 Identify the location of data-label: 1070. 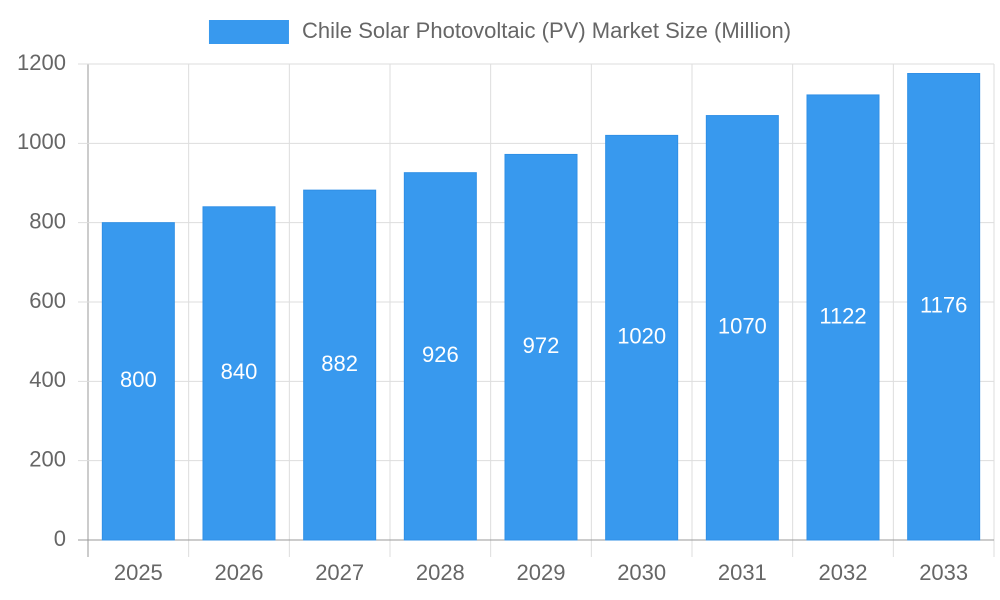
(742, 326).